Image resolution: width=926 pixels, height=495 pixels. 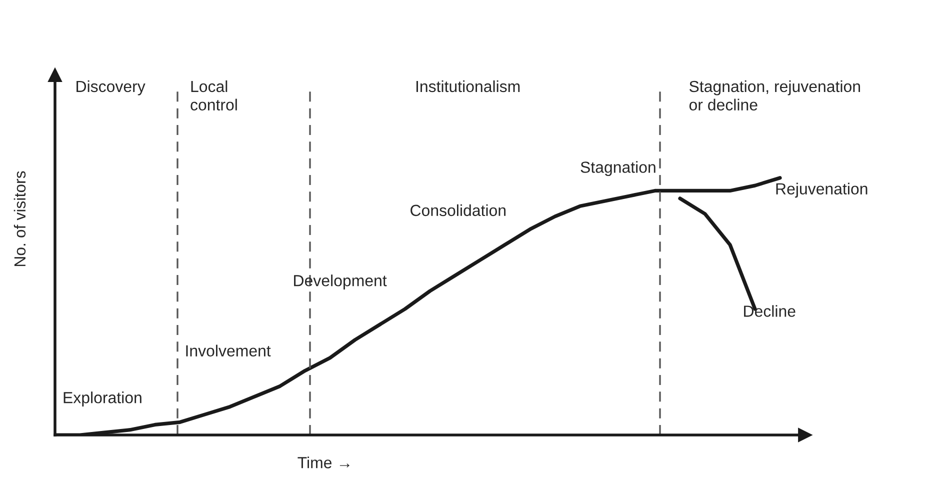 I want to click on text: Stagnation, so click(x=618, y=168).